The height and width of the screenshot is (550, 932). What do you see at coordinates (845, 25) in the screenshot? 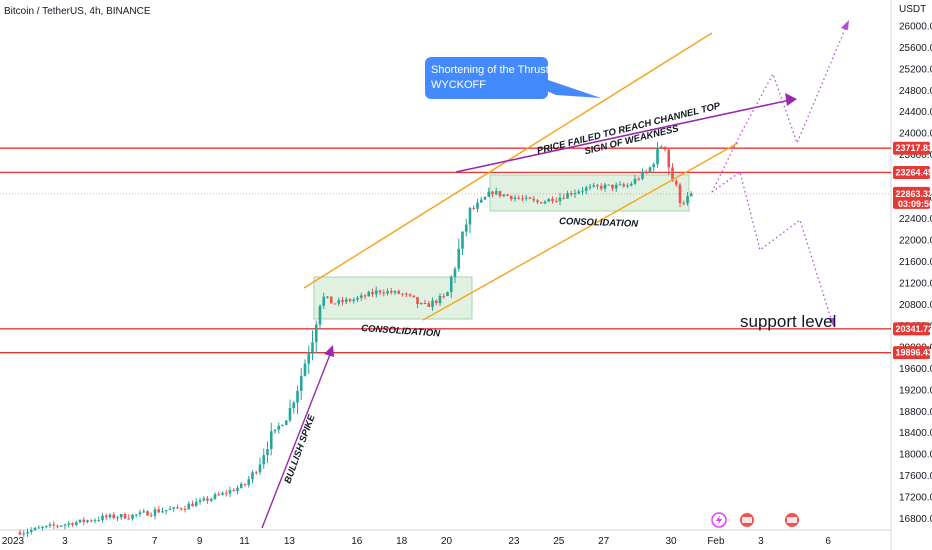
I see `bullish-projection-arrow-head` at bounding box center [845, 25].